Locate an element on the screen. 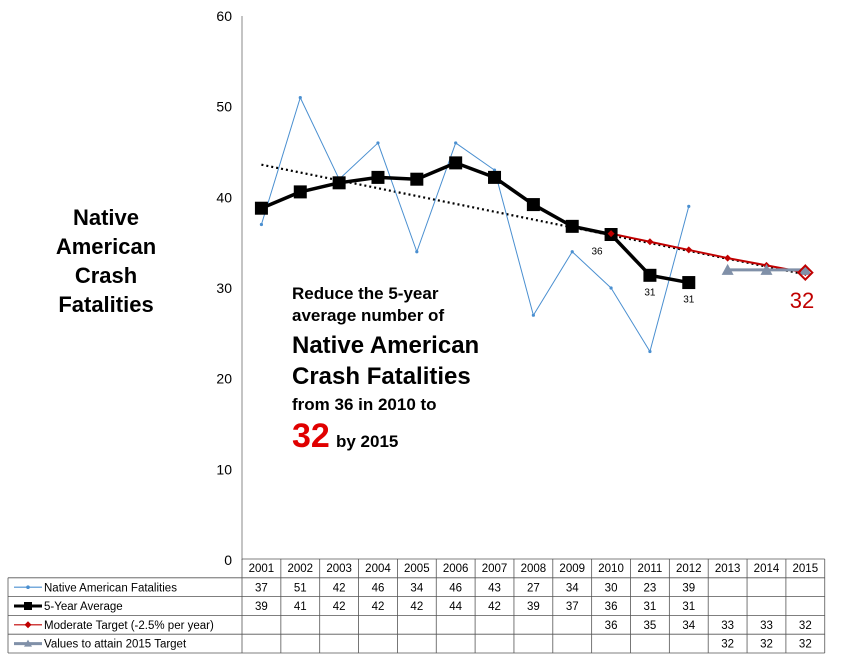 Image resolution: width=849 pixels, height=656 pixels. annotation-line-4: Crash Fatalities is located at coordinates (381, 376).